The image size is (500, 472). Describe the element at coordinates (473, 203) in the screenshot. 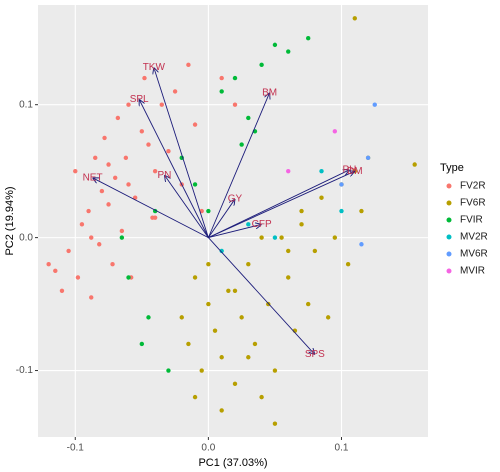

I see `legend-label: FV6R` at that location.